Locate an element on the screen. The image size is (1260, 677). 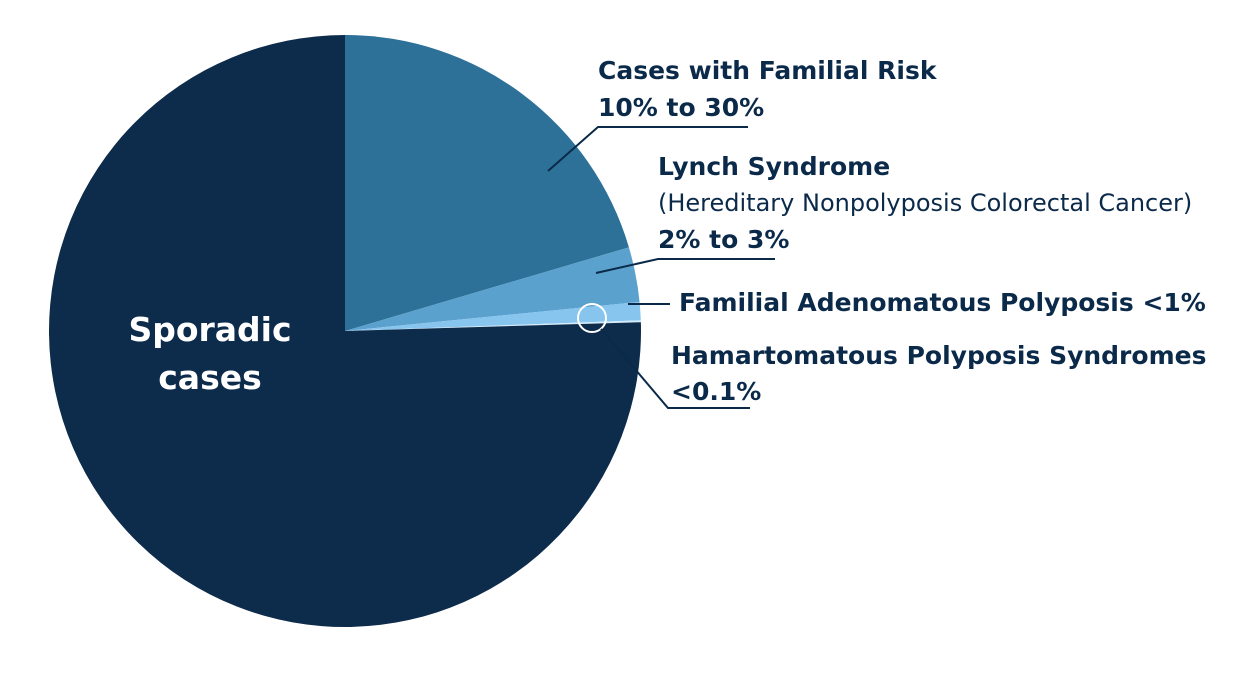
hamartomatous-highlight-circle is located at coordinates (592, 318).